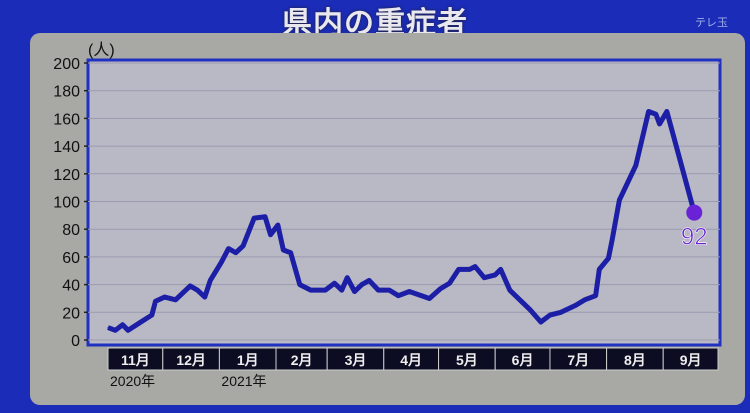 The height and width of the screenshot is (413, 750). What do you see at coordinates (694, 212) in the screenshot?
I see `end-marker` at bounding box center [694, 212].